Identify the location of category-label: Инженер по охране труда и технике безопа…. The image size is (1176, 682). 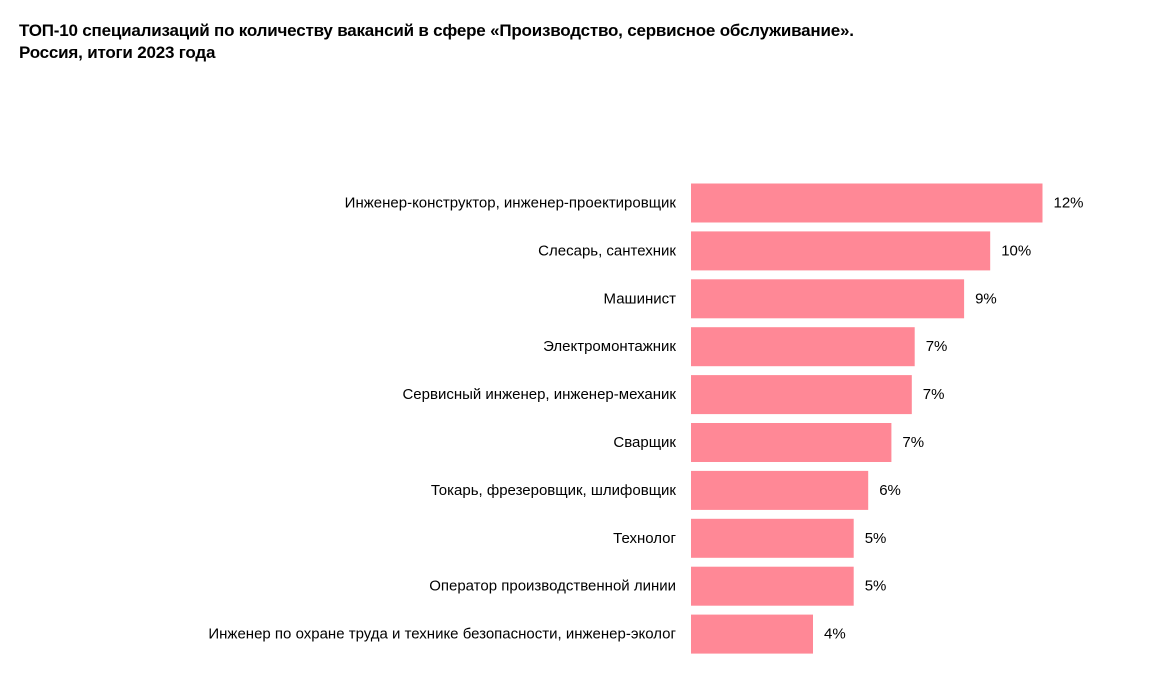
(442, 634).